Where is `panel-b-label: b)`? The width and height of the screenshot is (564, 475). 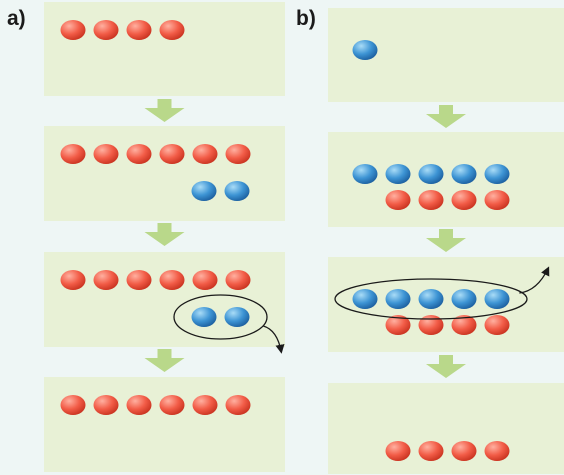 panel-b-label: b) is located at coordinates (306, 18).